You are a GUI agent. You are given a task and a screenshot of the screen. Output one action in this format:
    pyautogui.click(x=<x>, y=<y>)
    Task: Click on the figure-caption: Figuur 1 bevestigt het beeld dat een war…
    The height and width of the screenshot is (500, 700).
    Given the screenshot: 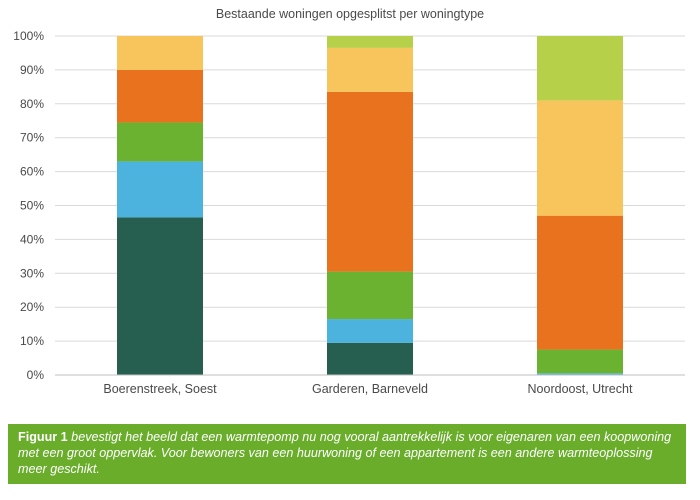 What is the action you would take?
    pyautogui.click(x=347, y=454)
    